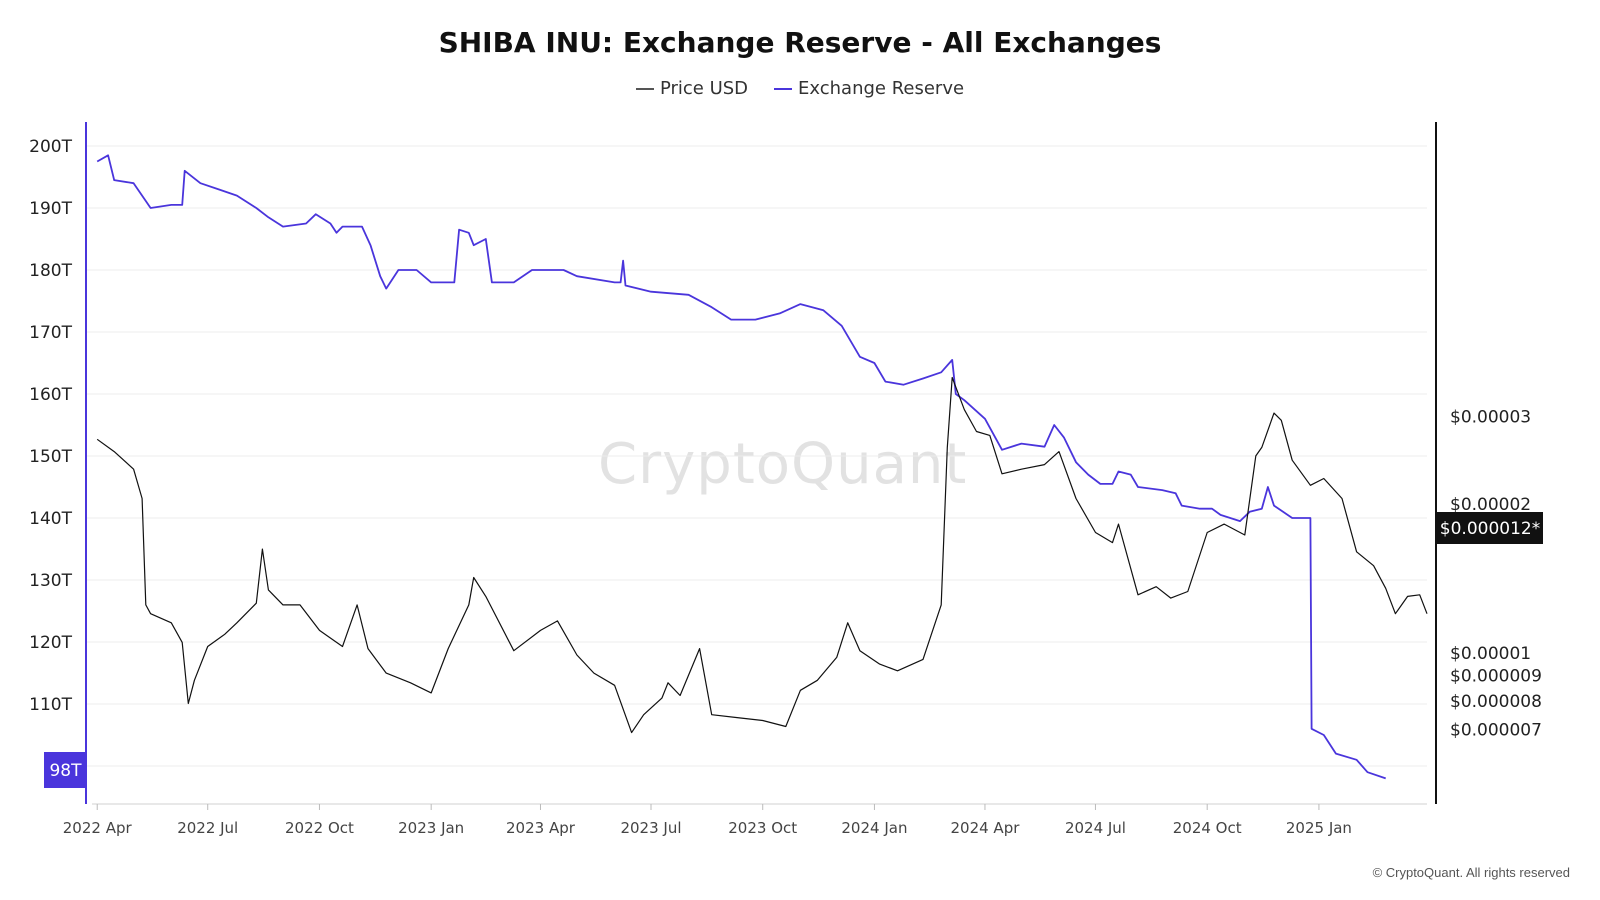  I want to click on x-tick-label: 2023 Oct, so click(762, 828).